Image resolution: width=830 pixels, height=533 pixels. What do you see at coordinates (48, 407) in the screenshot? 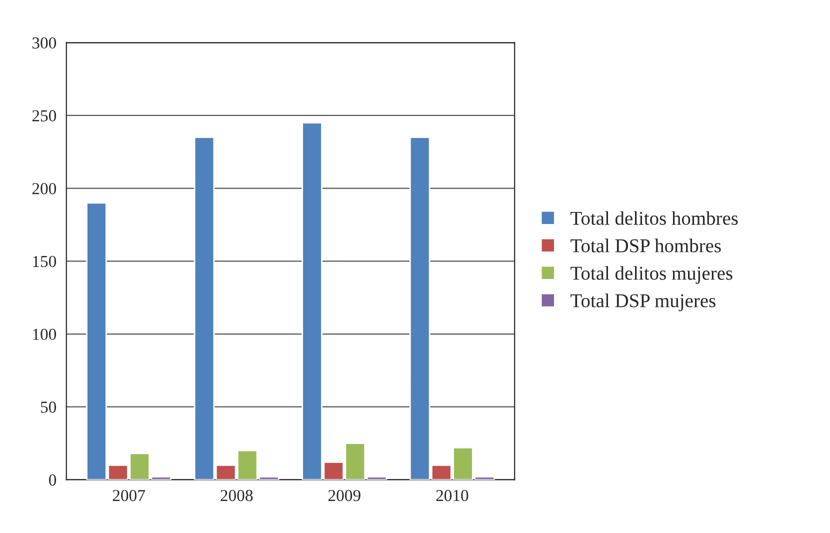
I see `y-tick-label: 50` at bounding box center [48, 407].